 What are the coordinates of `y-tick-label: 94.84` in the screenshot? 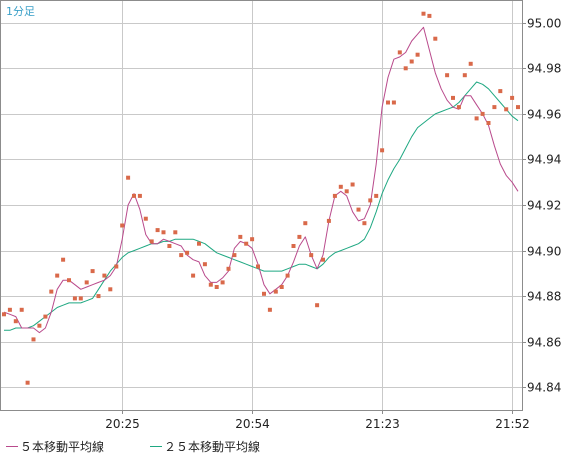 It's located at (544, 388).